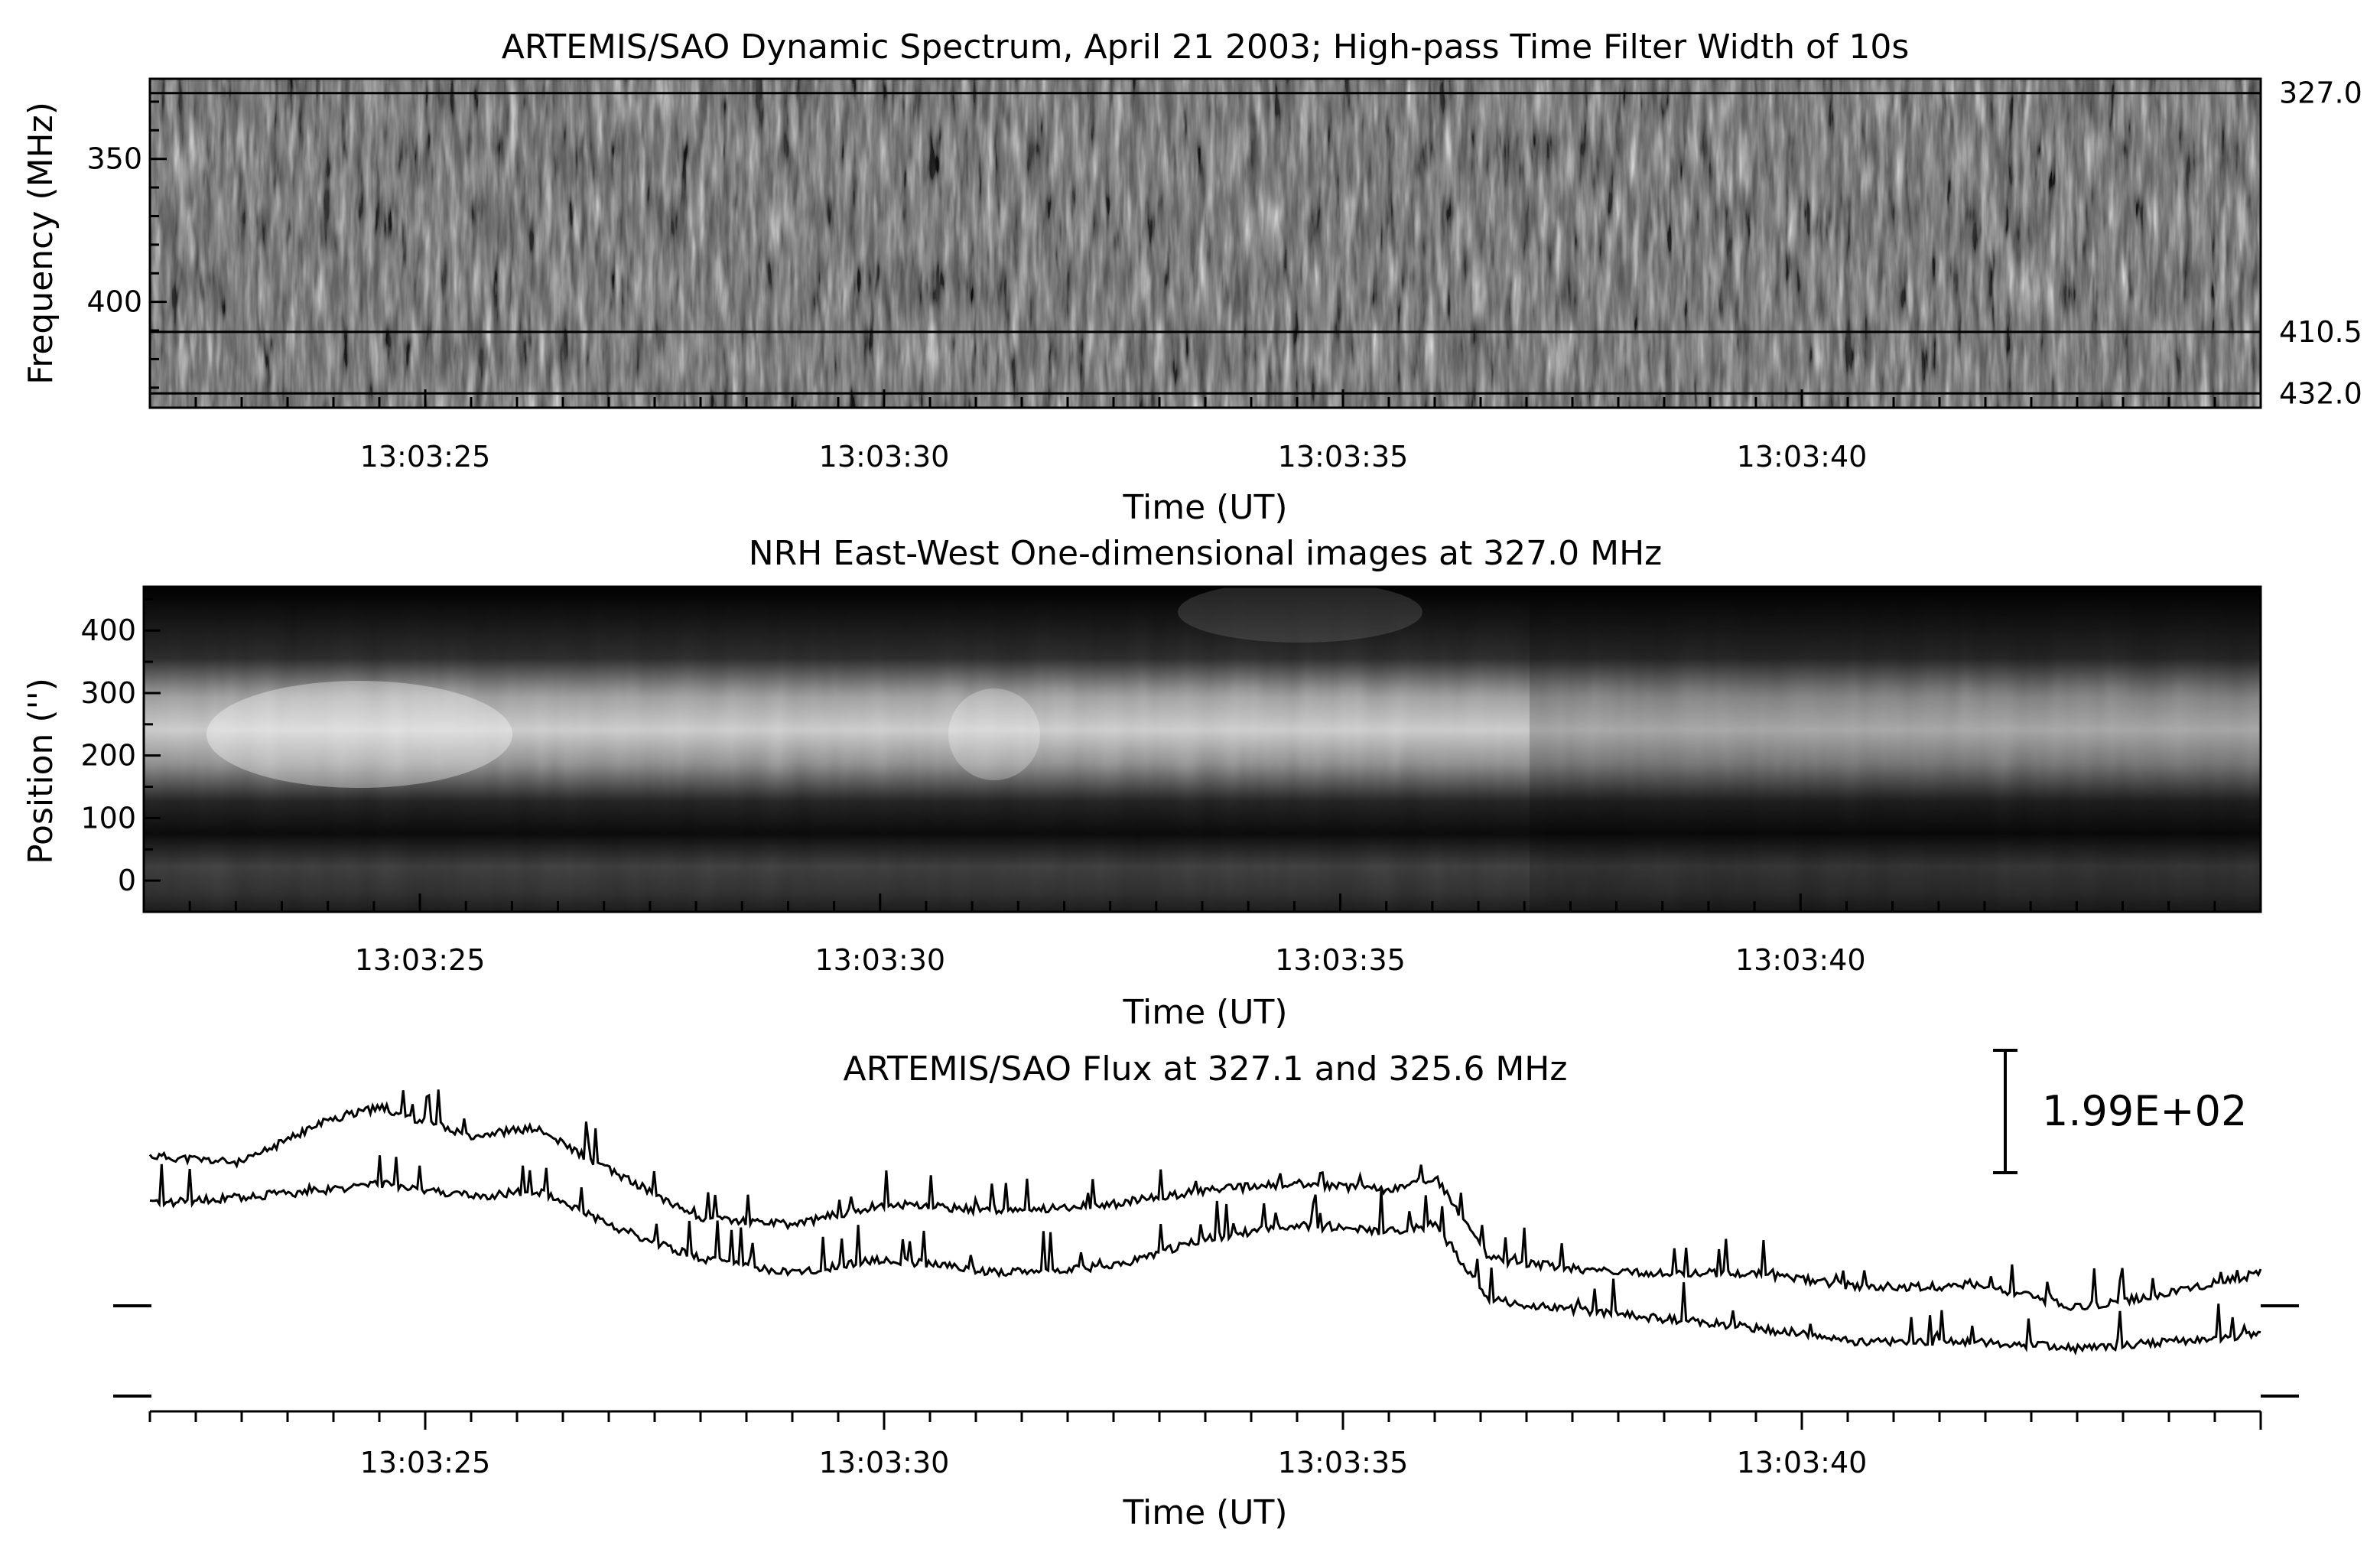  What do you see at coordinates (1205, 1445) in the screenshot?
I see `panel3-x-axis: 13:03:25 13:03:30 13:03:35 13:03:40` at bounding box center [1205, 1445].